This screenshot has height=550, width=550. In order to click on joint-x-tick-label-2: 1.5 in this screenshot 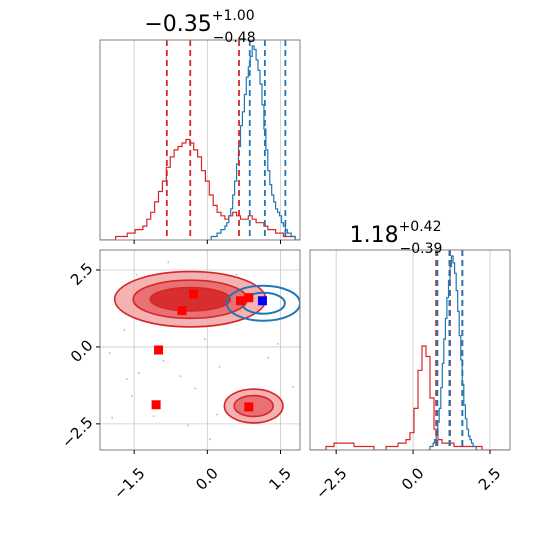, I will do `click(280, 479)`.